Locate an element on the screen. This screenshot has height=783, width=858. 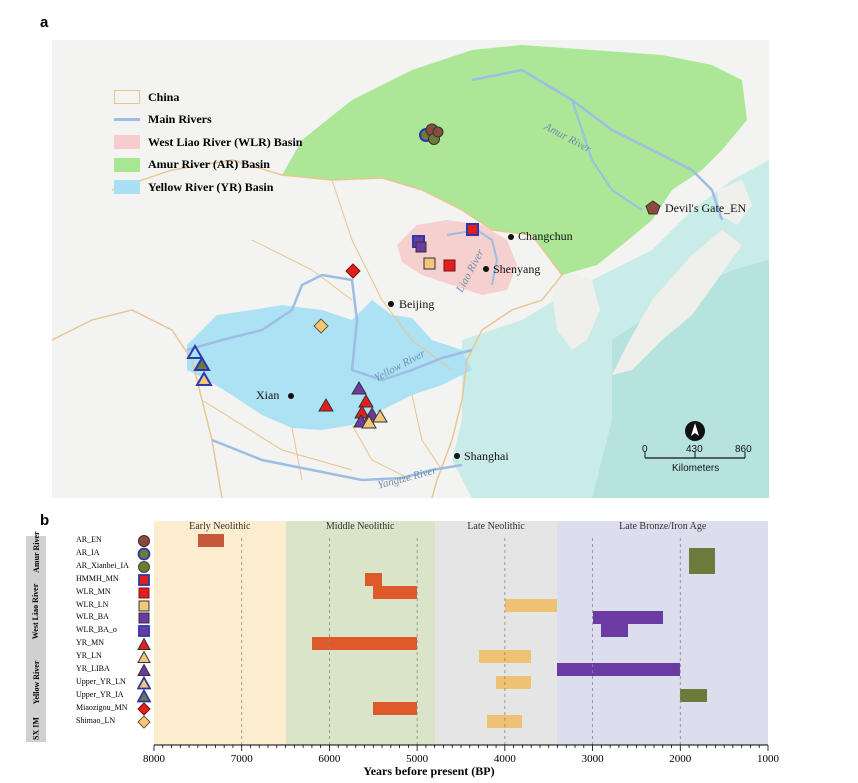
marker-yr-mn-west is located at coordinates (326, 405).